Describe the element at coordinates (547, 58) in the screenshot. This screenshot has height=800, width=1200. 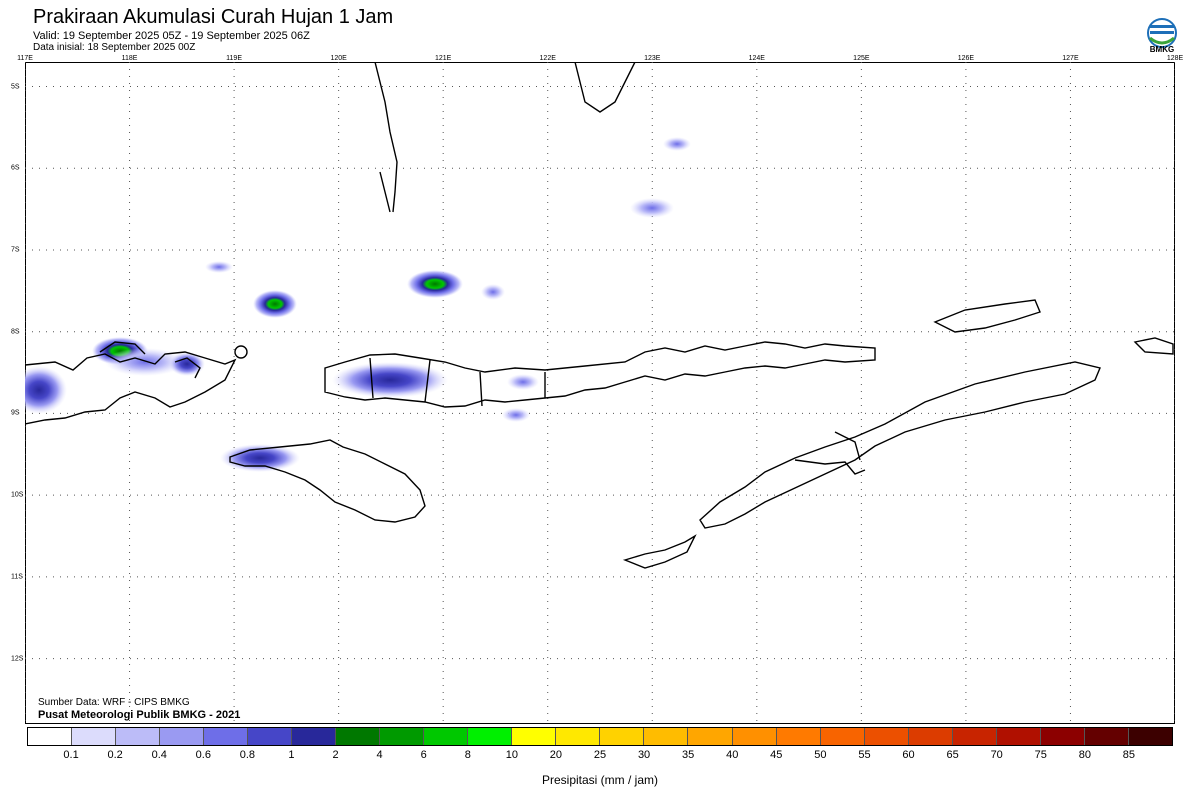
I see `lon-tick-label: 122E` at that location.